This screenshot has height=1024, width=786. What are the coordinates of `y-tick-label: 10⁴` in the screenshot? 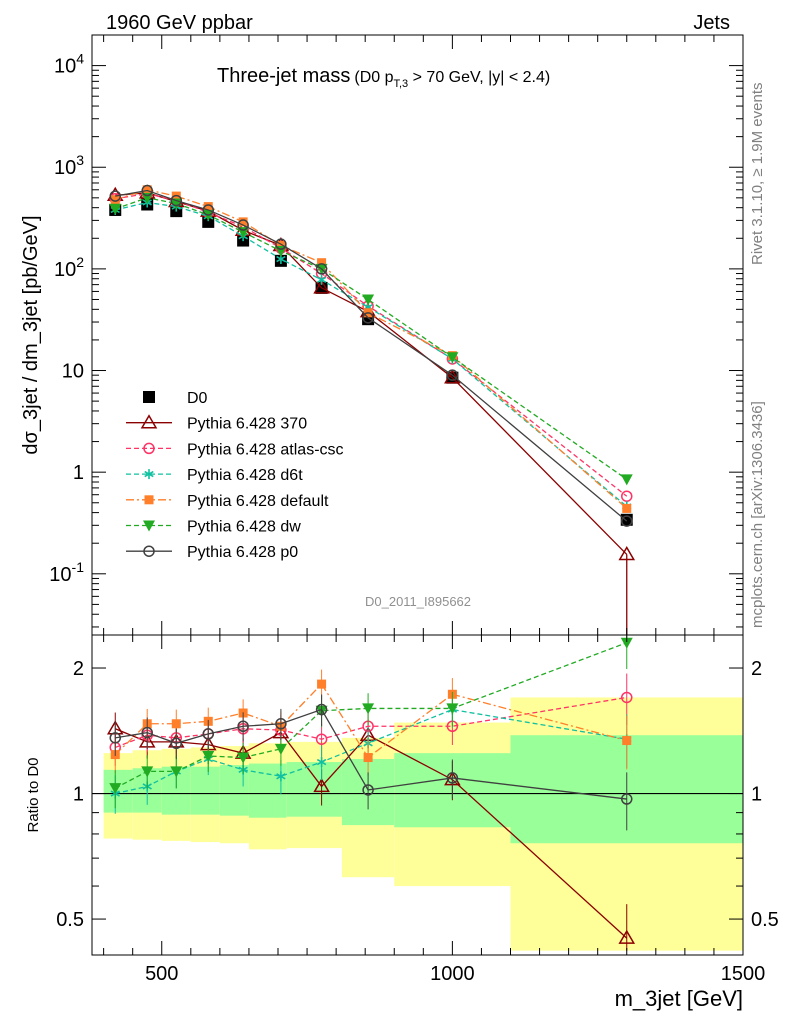 It's located at (69, 64).